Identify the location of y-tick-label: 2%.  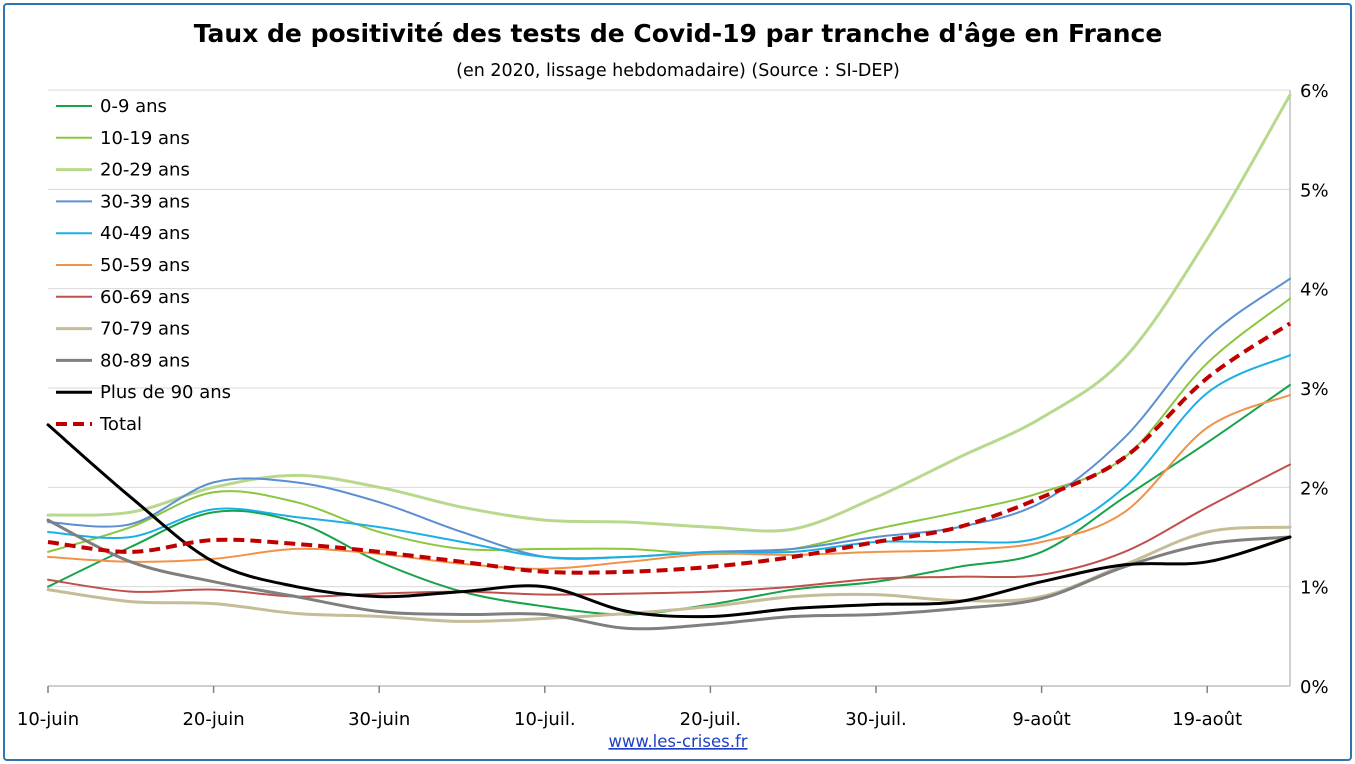
(1314, 488).